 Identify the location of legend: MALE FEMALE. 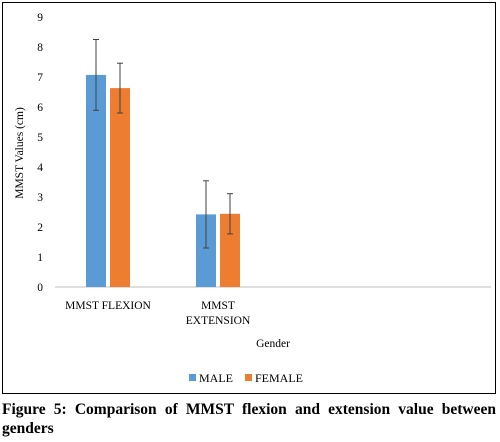
(246, 378).